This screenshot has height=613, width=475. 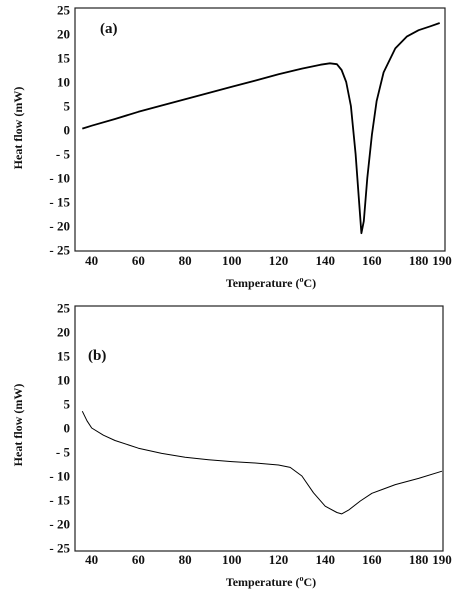 What do you see at coordinates (301, 578) in the screenshot?
I see `x-axis-title-b-super: o` at bounding box center [301, 578].